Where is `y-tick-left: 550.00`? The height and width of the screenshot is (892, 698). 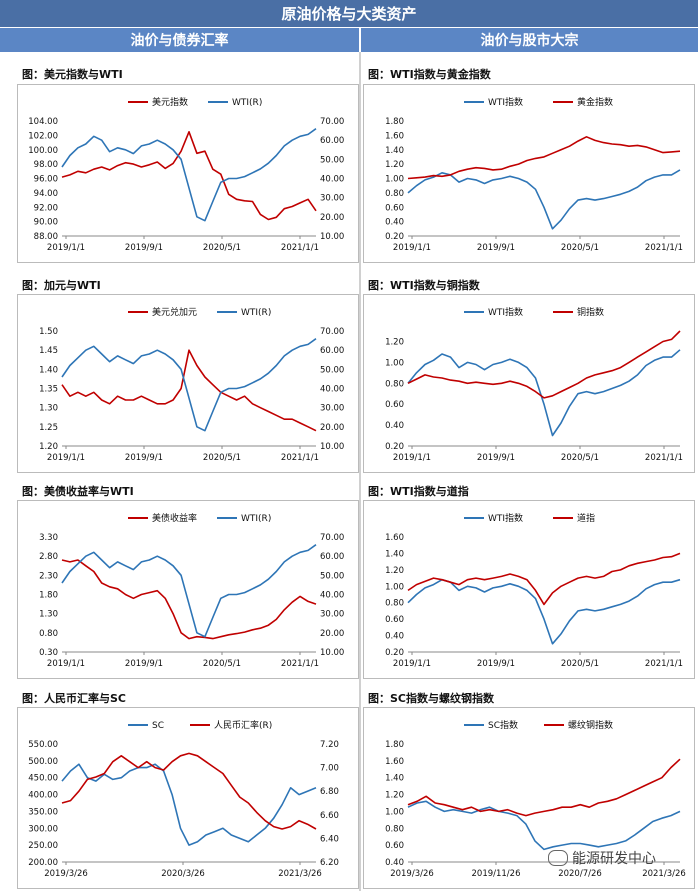 y-tick-left: 550.00 is located at coordinates (43, 745).